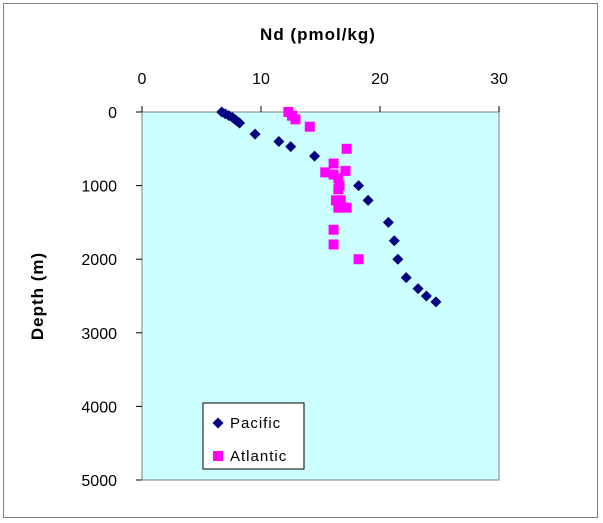 Image resolution: width=603 pixels, height=523 pixels. I want to click on chart-title: Nd (pmol/kg), so click(318, 34).